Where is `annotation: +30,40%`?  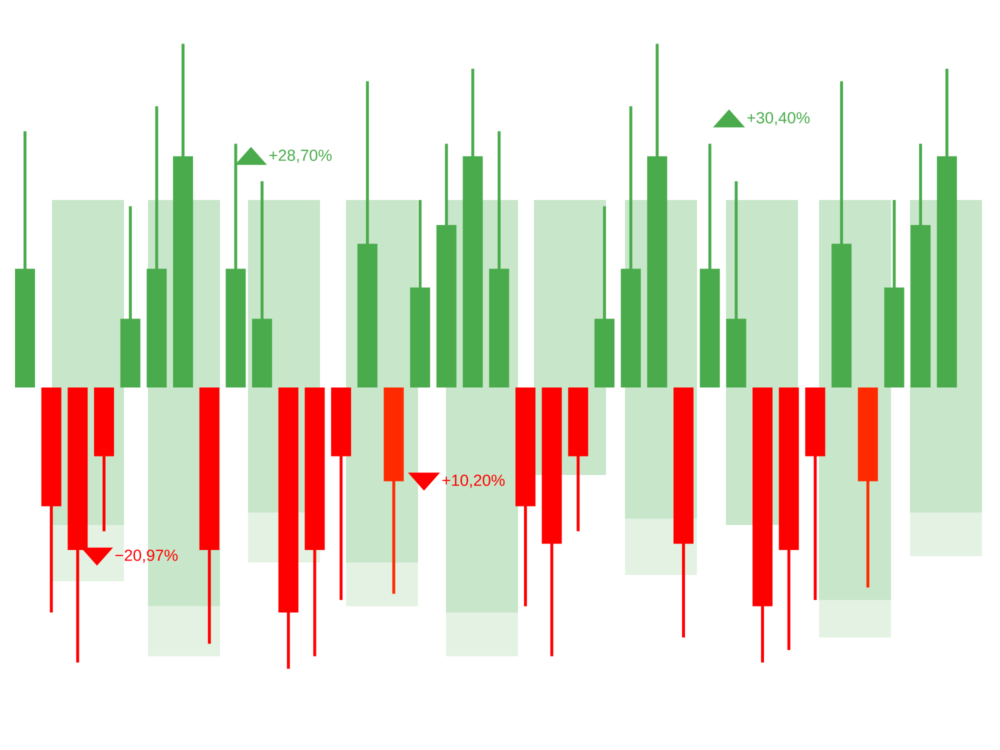 annotation: +30,40% is located at coordinates (778, 119).